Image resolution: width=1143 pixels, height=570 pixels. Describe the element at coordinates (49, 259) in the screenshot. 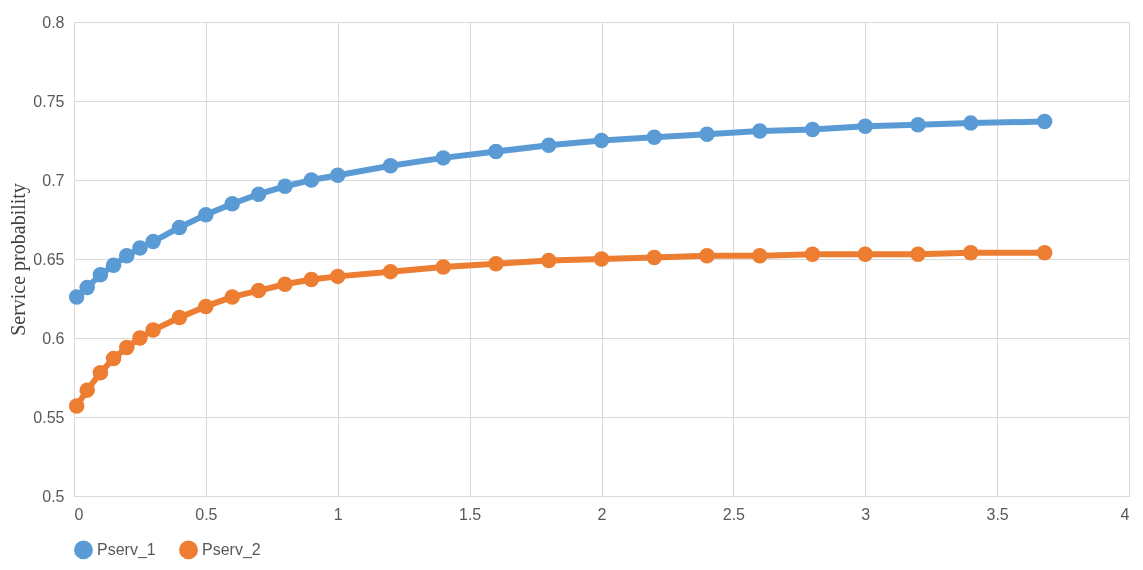

I see `y-tick-label: 0.65` at that location.